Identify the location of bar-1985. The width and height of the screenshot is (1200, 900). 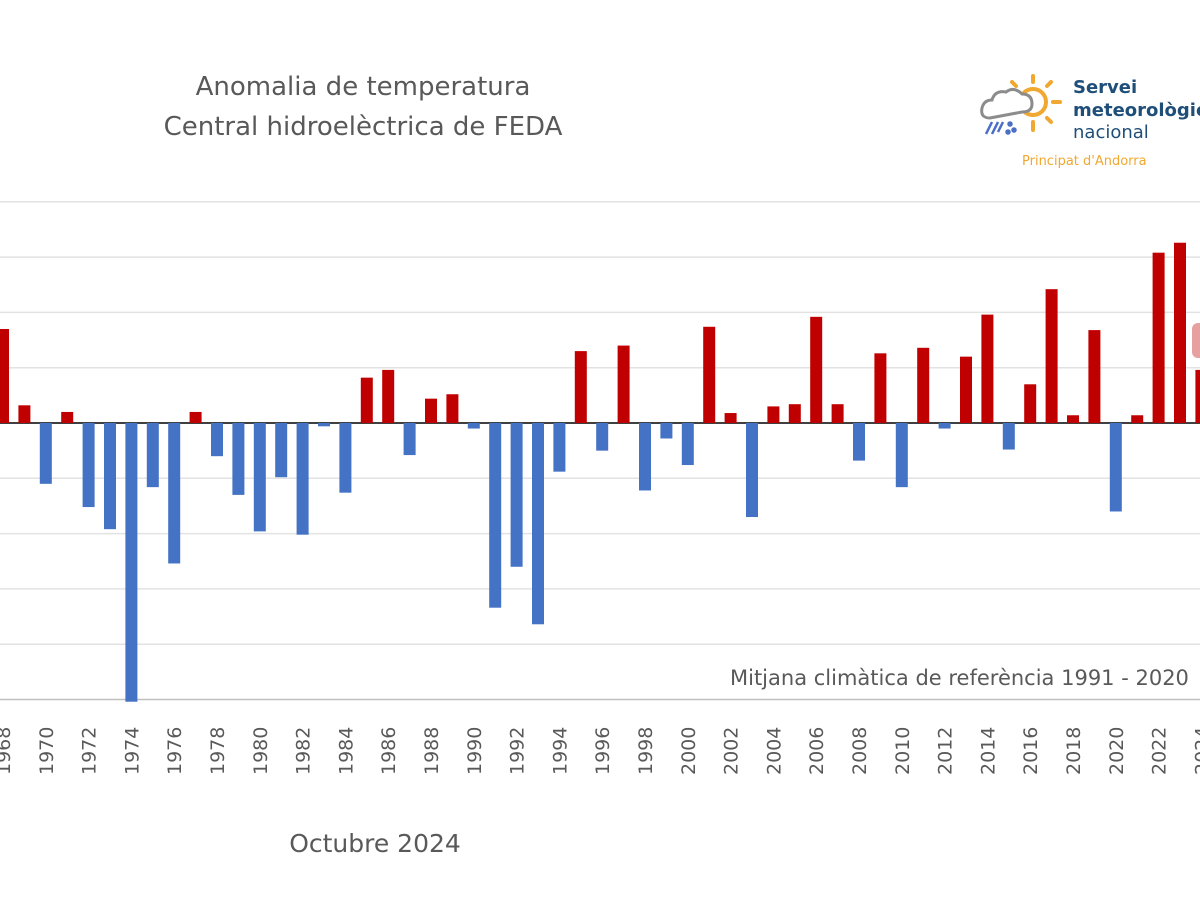
(366, 400).